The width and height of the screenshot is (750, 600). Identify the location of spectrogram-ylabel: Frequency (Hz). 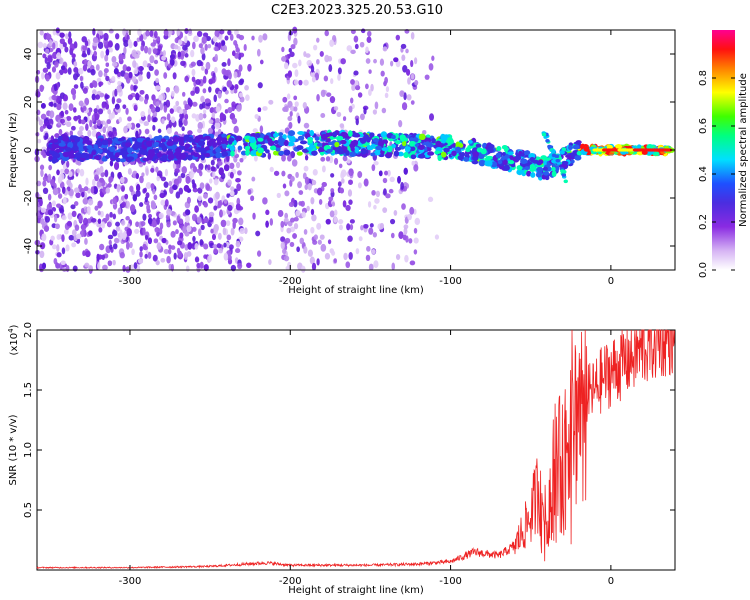
(13, 150).